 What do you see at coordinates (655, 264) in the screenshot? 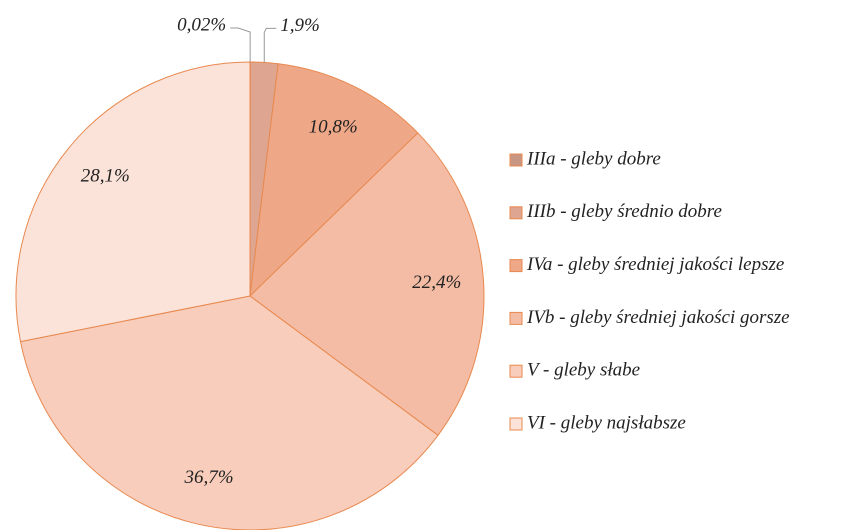
I see `legend-label: IVa - gleby średniej jakości lepsze` at bounding box center [655, 264].